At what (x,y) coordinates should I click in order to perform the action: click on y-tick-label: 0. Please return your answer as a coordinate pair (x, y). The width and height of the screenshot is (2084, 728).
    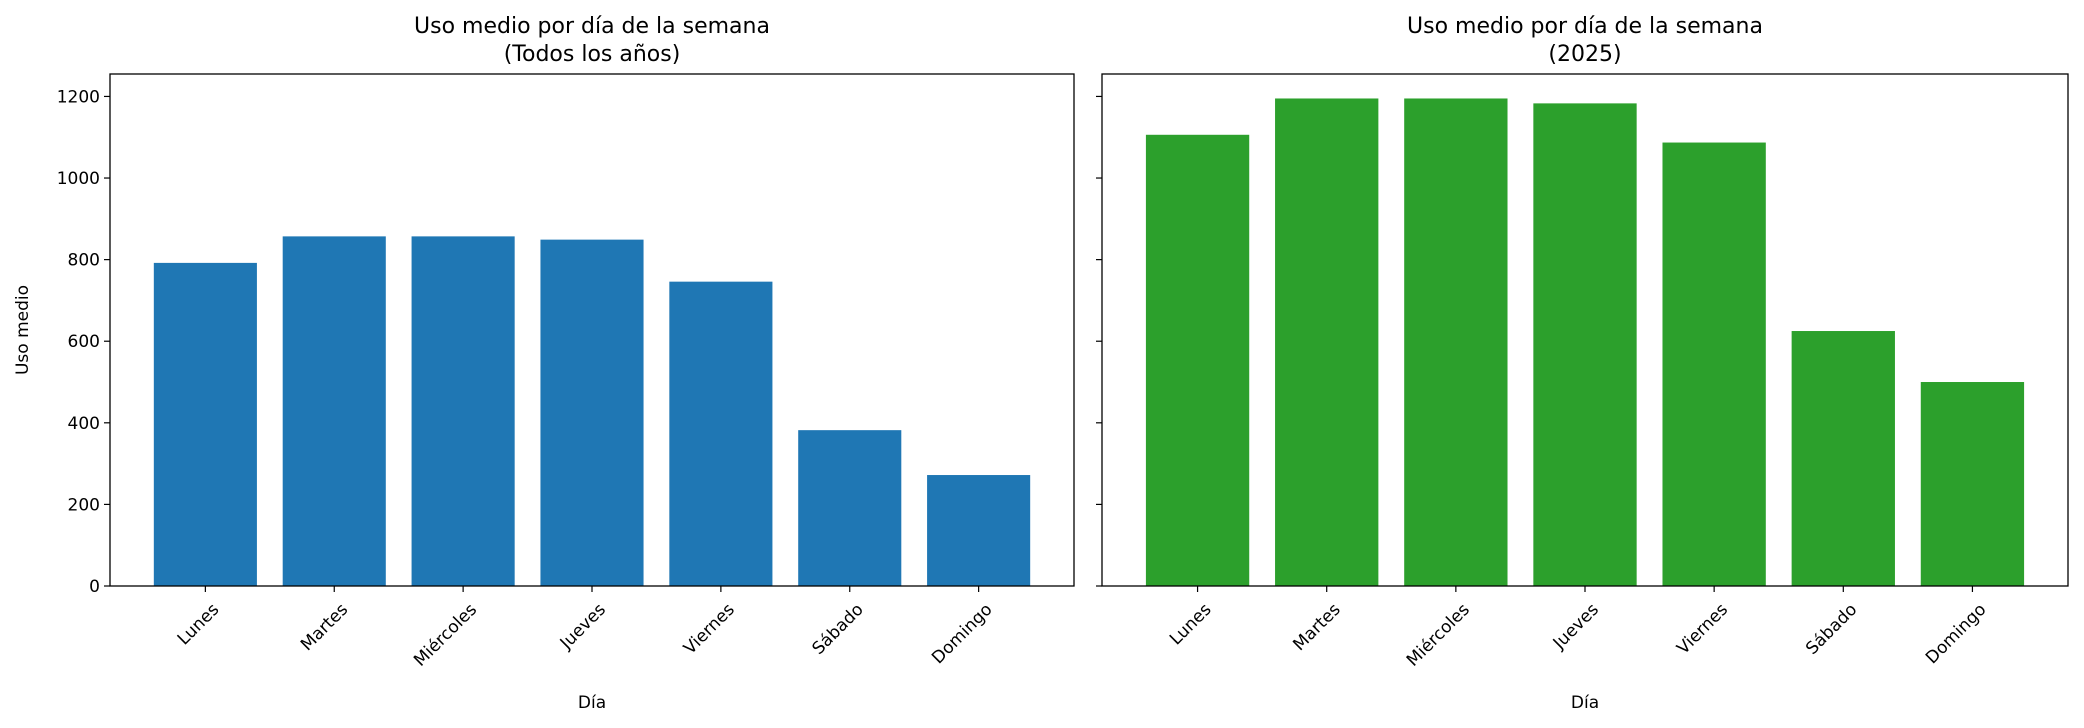
    Looking at the image, I should click on (94, 587).